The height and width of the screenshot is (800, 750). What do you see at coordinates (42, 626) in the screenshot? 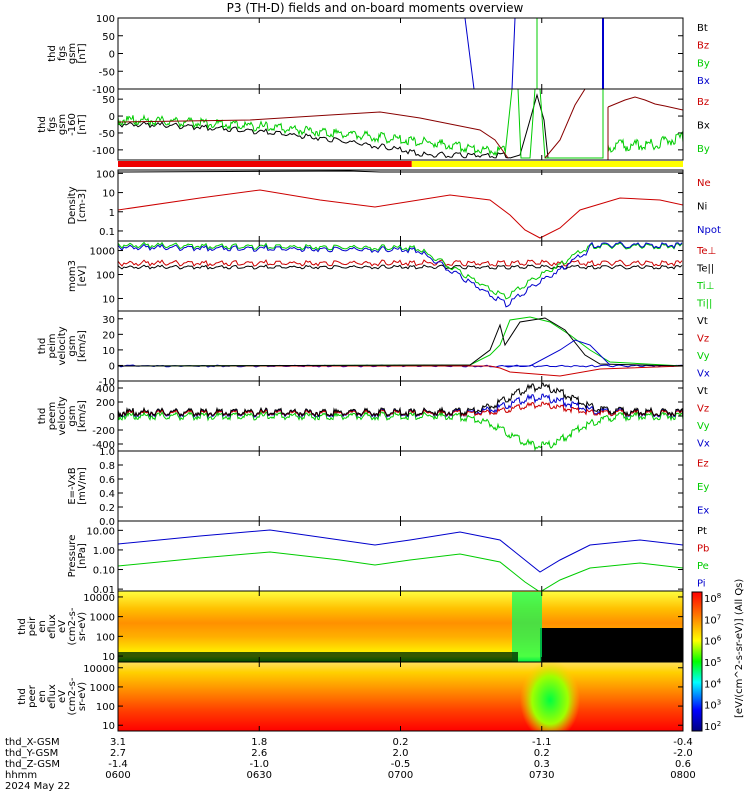
I see `panel-9-ylabel-line: en` at bounding box center [42, 626].